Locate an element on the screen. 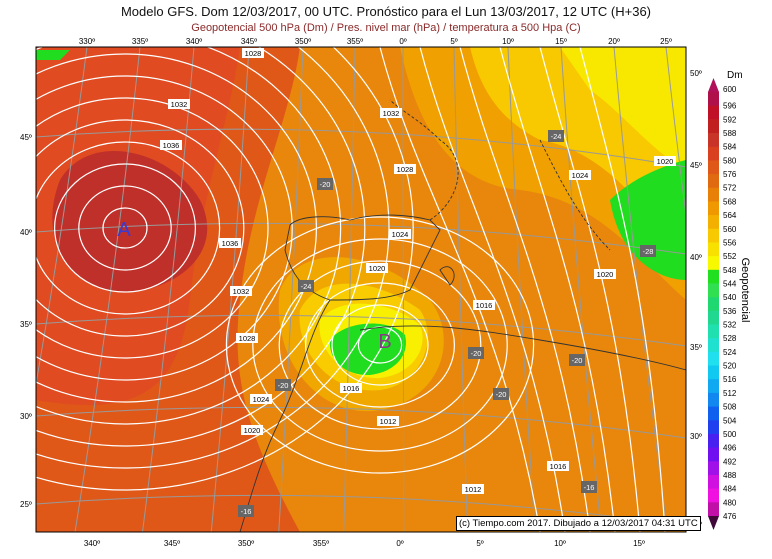  lat-label: 40º is located at coordinates (696, 257).